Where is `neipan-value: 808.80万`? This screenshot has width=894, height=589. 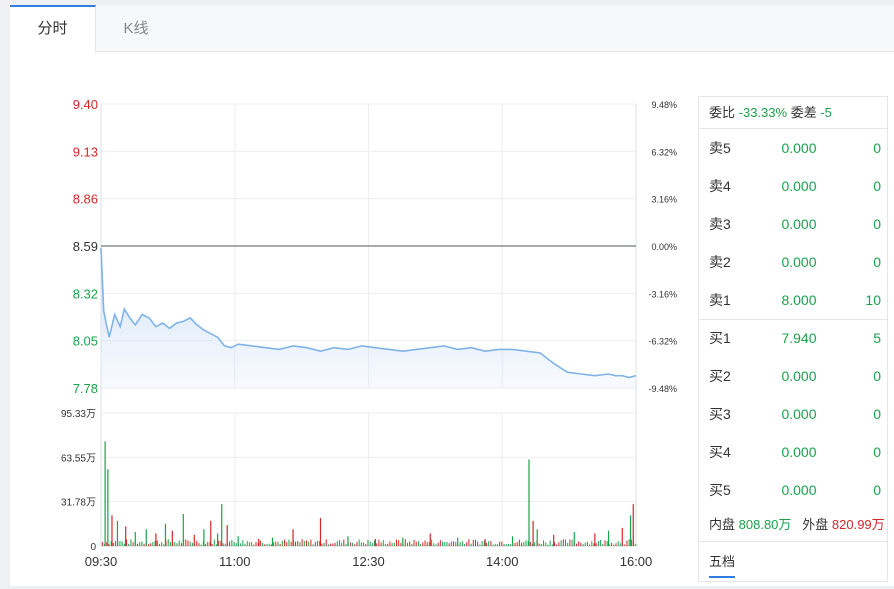
neipan-value: 808.80万 is located at coordinates (765, 524).